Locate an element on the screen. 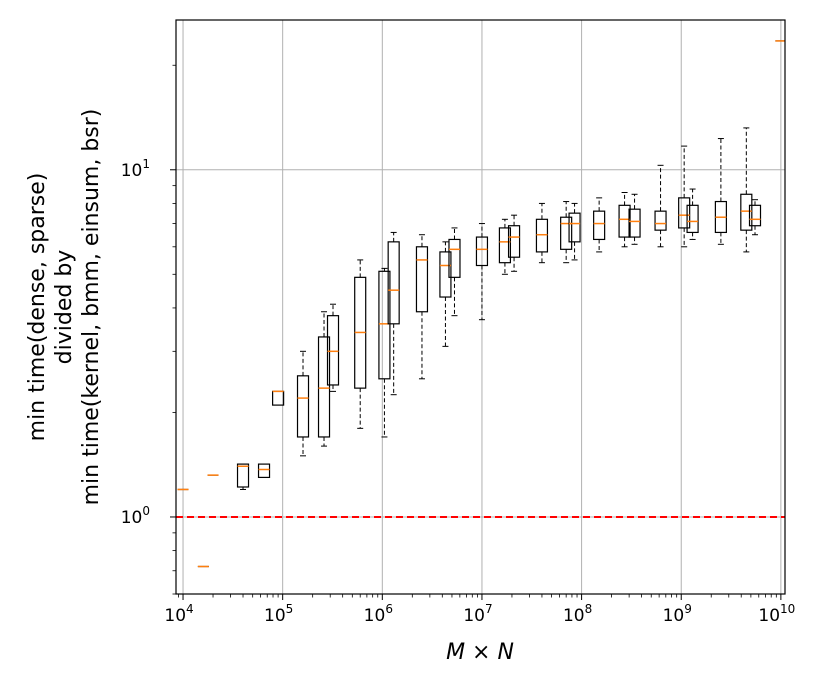 The image size is (830, 692). y-axis-label-line-1: min time(dense, sparse) is located at coordinates (37, 307).